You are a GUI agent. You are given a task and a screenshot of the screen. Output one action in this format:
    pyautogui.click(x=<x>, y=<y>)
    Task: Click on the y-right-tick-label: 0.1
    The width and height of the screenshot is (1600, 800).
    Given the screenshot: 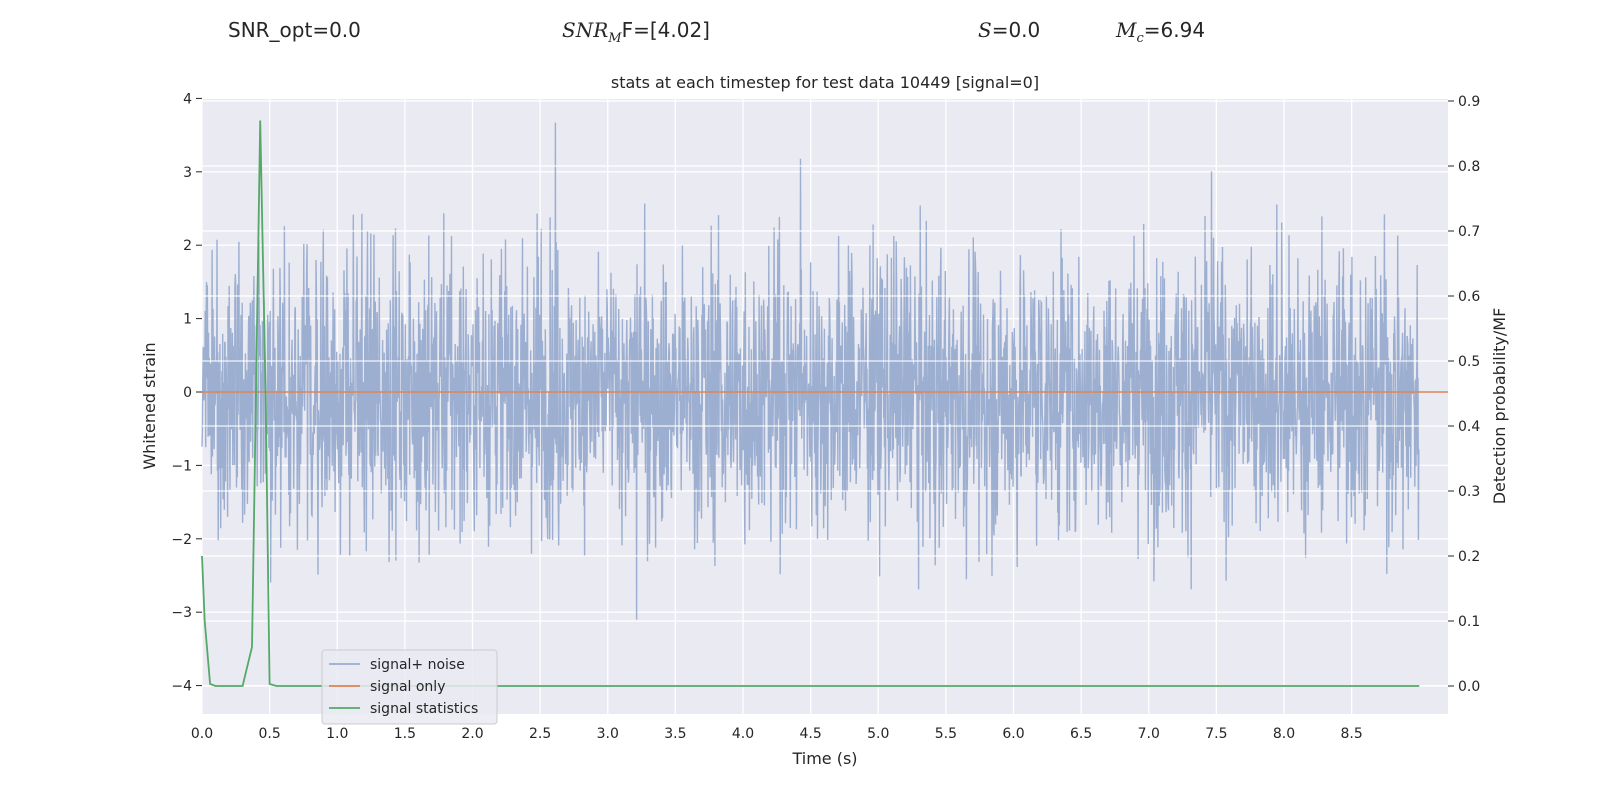 What is the action you would take?
    pyautogui.click(x=1469, y=622)
    